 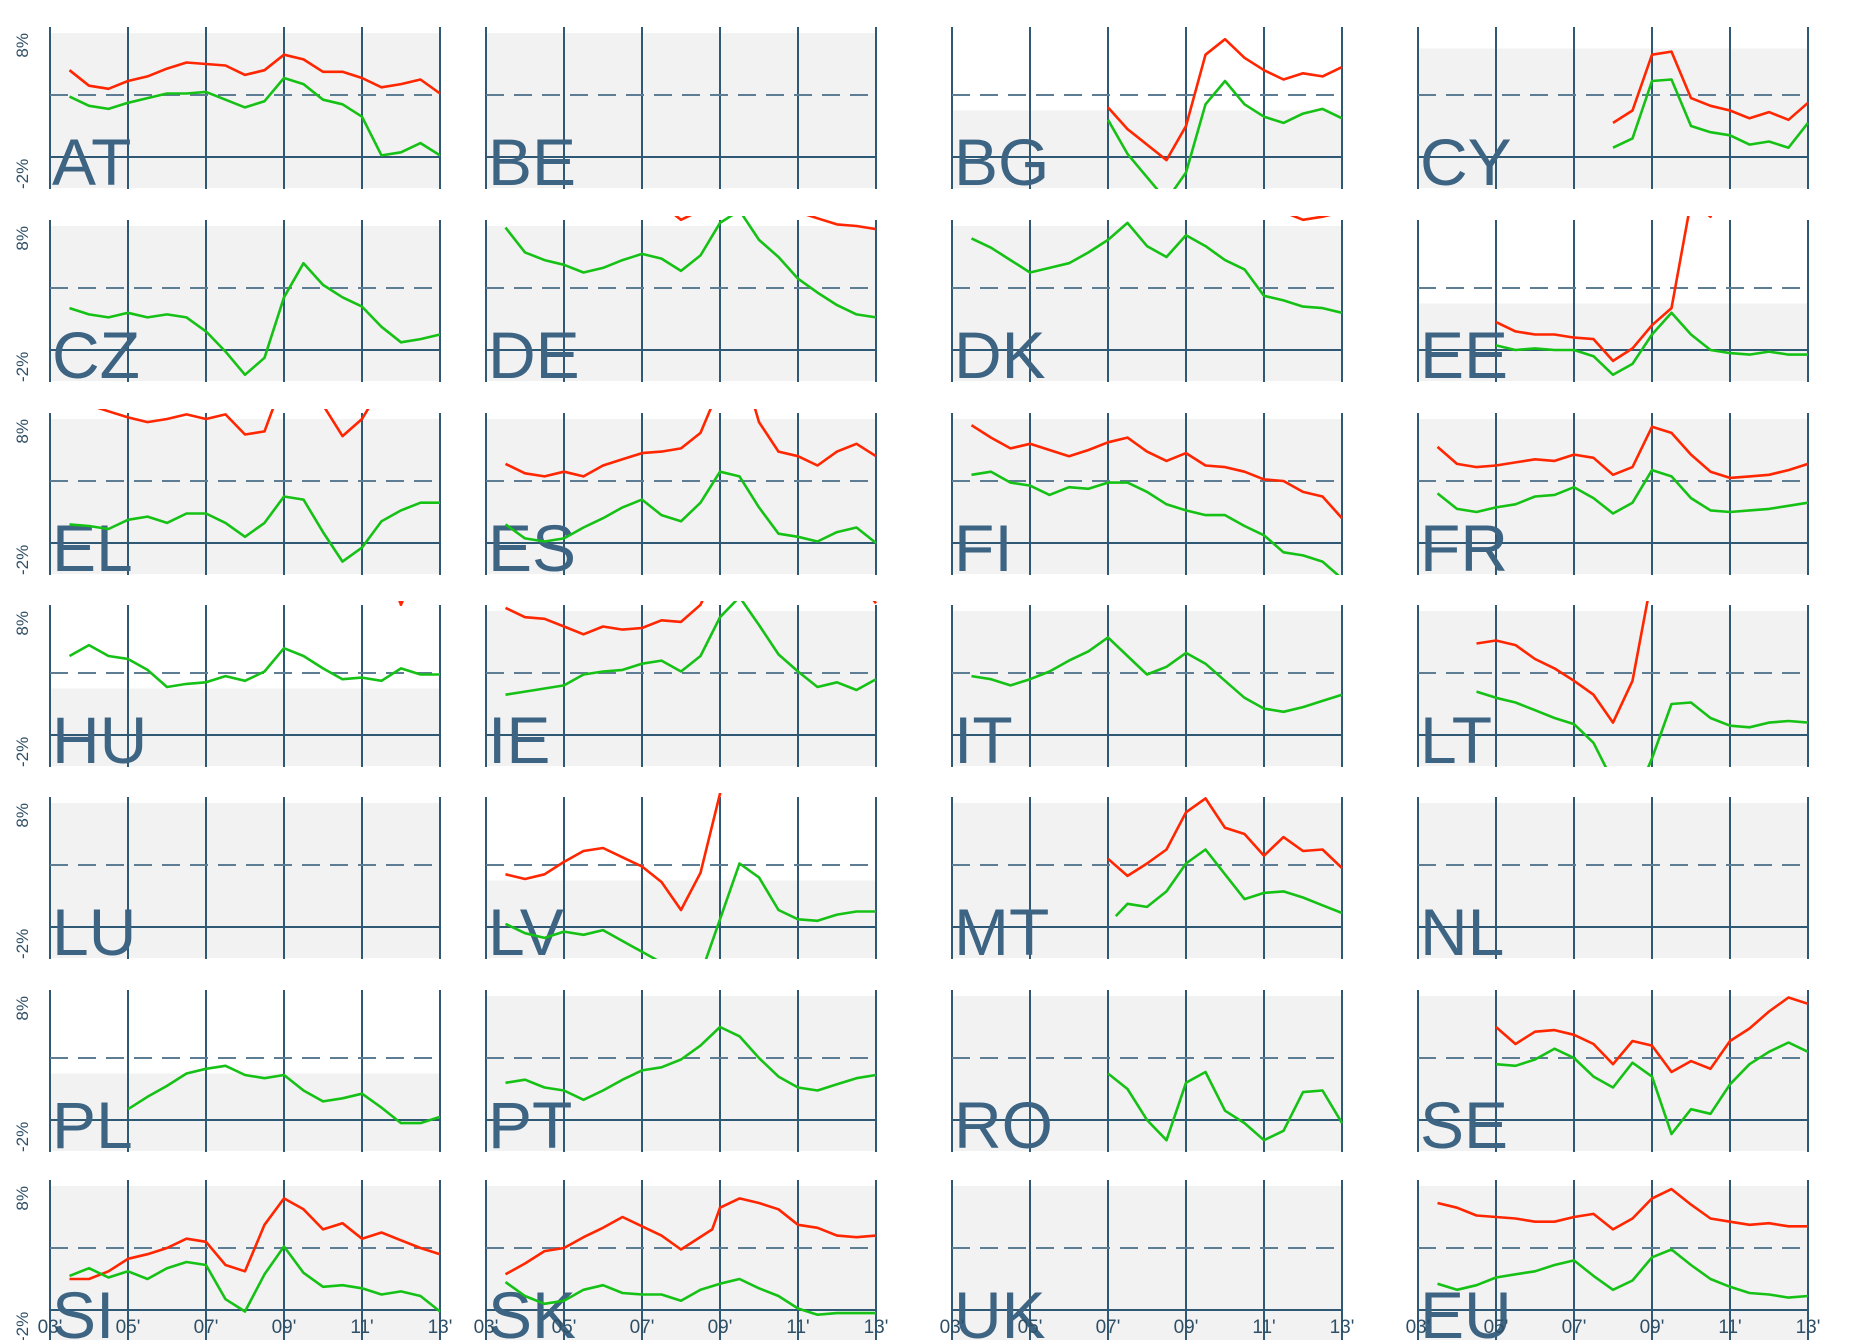 I want to click on country-label: UK, so click(x=1000, y=1309).